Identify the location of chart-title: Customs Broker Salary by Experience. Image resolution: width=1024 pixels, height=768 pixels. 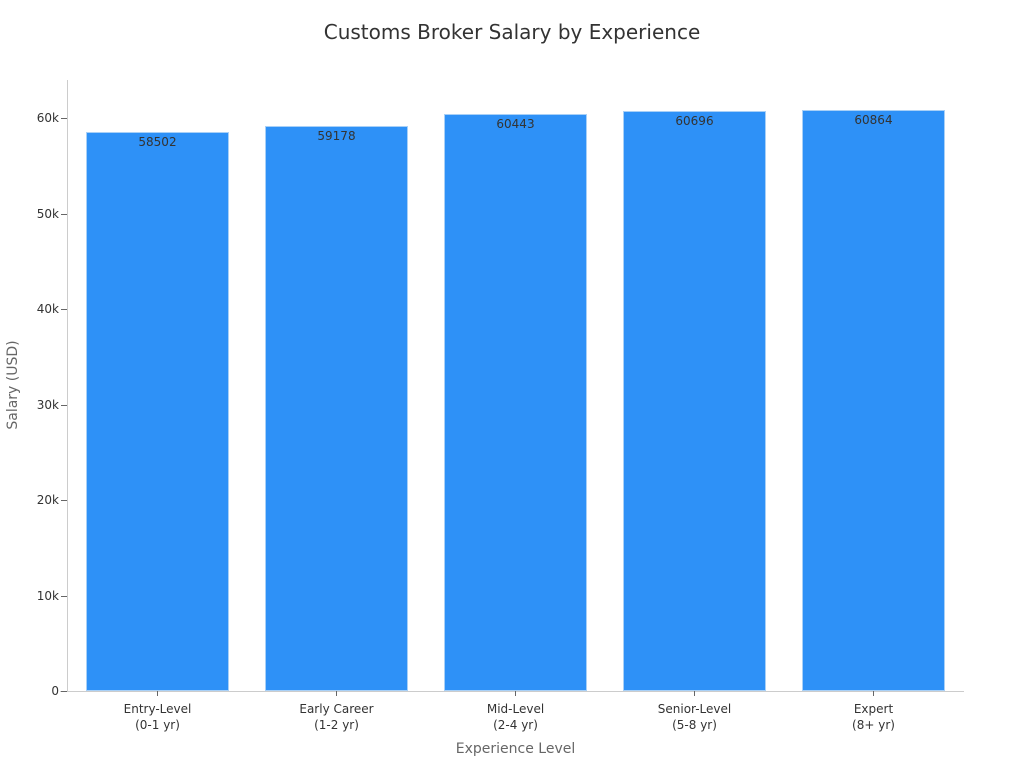
(512, 32).